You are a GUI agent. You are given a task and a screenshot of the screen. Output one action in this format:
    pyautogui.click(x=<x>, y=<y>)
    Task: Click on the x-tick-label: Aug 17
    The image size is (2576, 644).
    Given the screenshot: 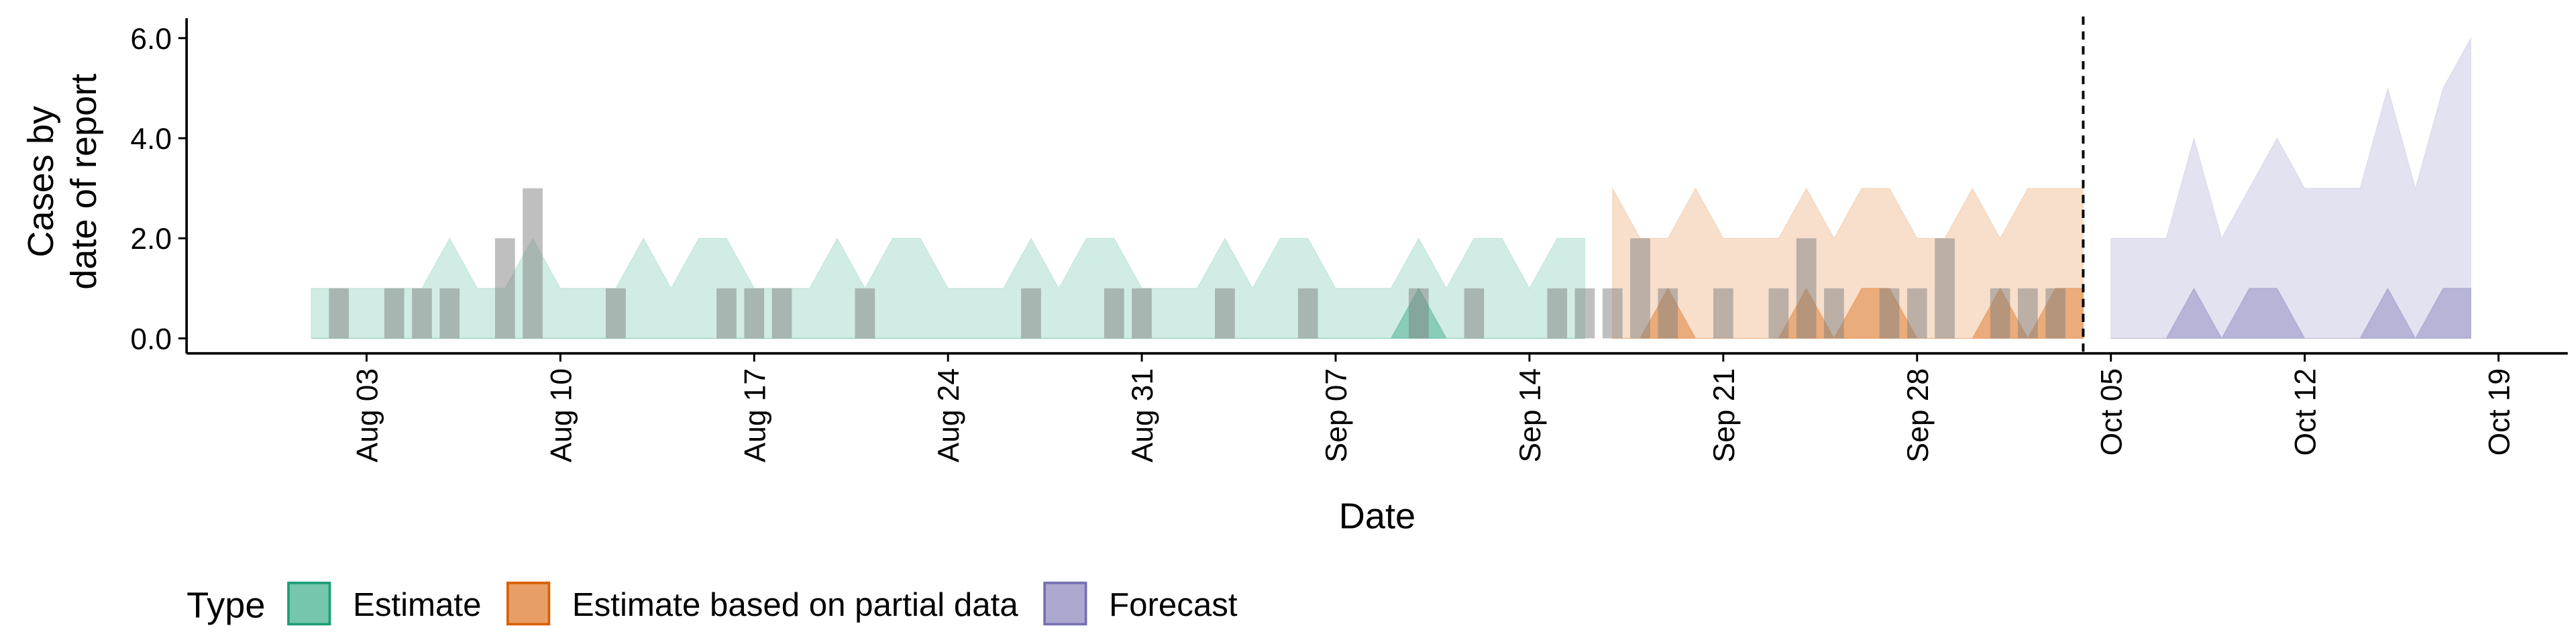 What is the action you would take?
    pyautogui.click(x=755, y=415)
    